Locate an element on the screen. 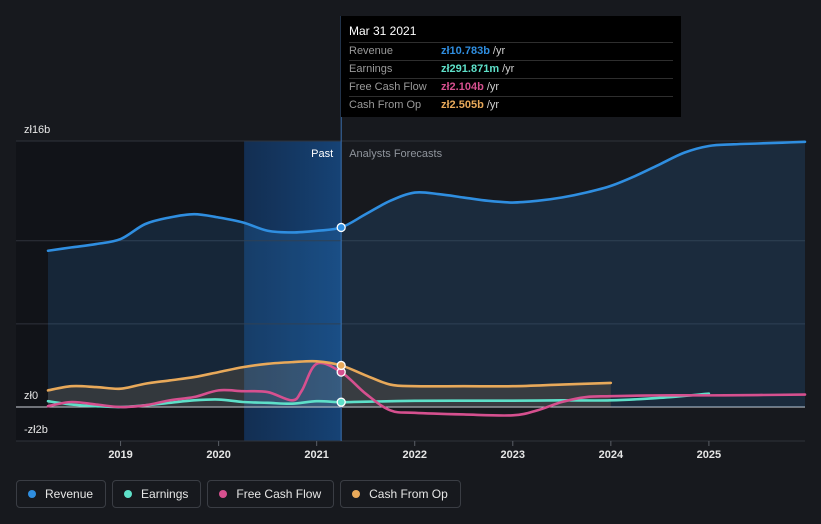  forecast-label: Analysts Forecasts is located at coordinates (395, 154).